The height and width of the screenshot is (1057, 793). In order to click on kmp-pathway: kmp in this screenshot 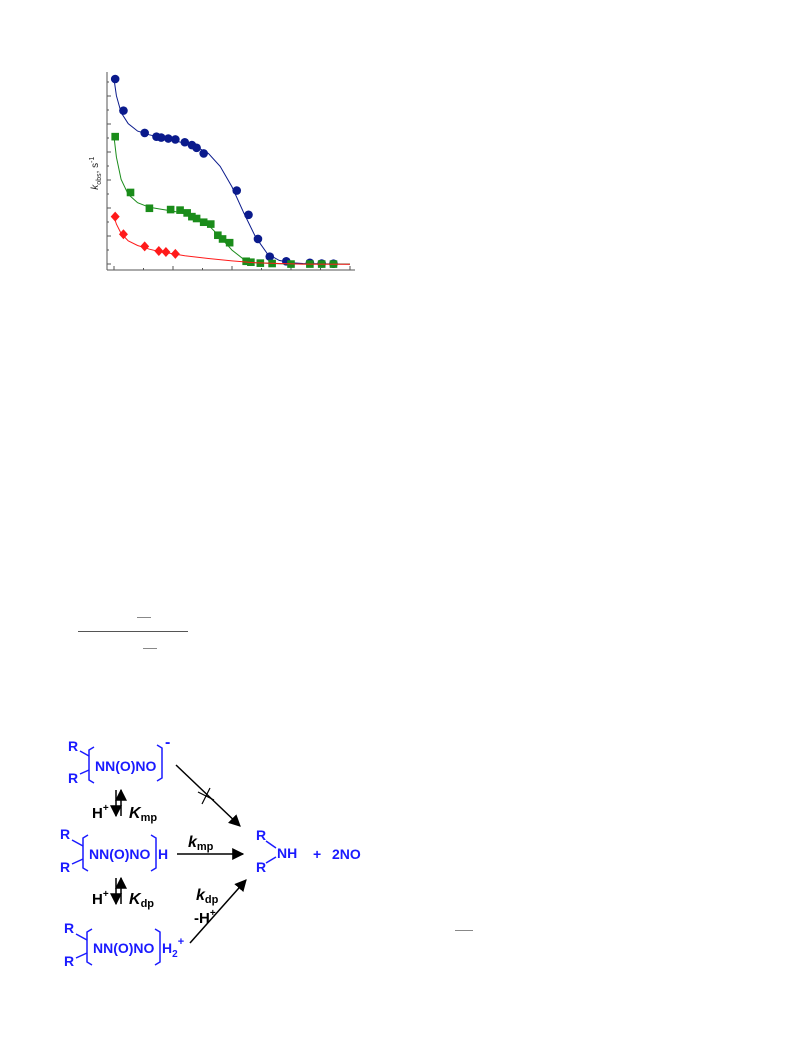, I will do `click(211, 847)`.